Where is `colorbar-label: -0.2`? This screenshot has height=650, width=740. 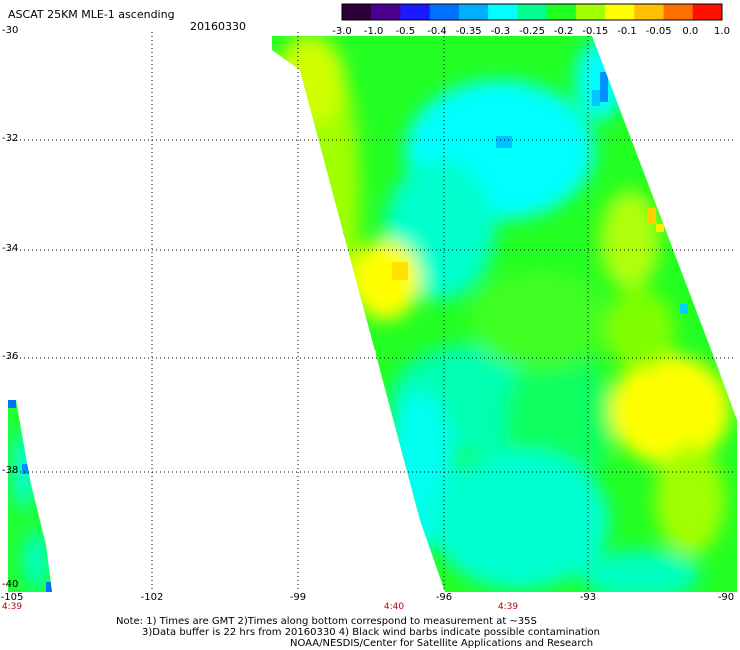 colorbar-label: -0.2 is located at coordinates (563, 31).